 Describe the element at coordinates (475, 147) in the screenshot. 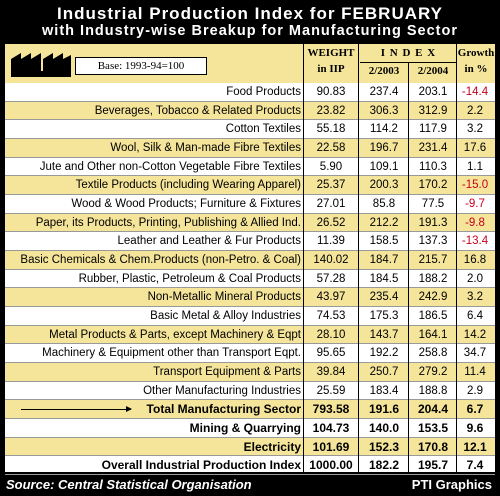

I see `growth-value: 17.6` at that location.